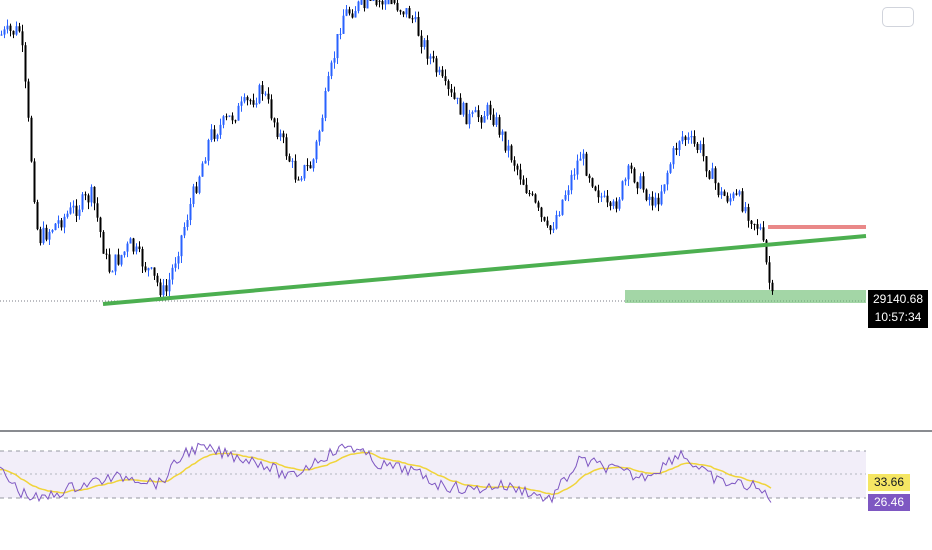 This screenshot has width=932, height=550. Describe the element at coordinates (898, 299) in the screenshot. I see `current-price-label: 29140.68` at that location.